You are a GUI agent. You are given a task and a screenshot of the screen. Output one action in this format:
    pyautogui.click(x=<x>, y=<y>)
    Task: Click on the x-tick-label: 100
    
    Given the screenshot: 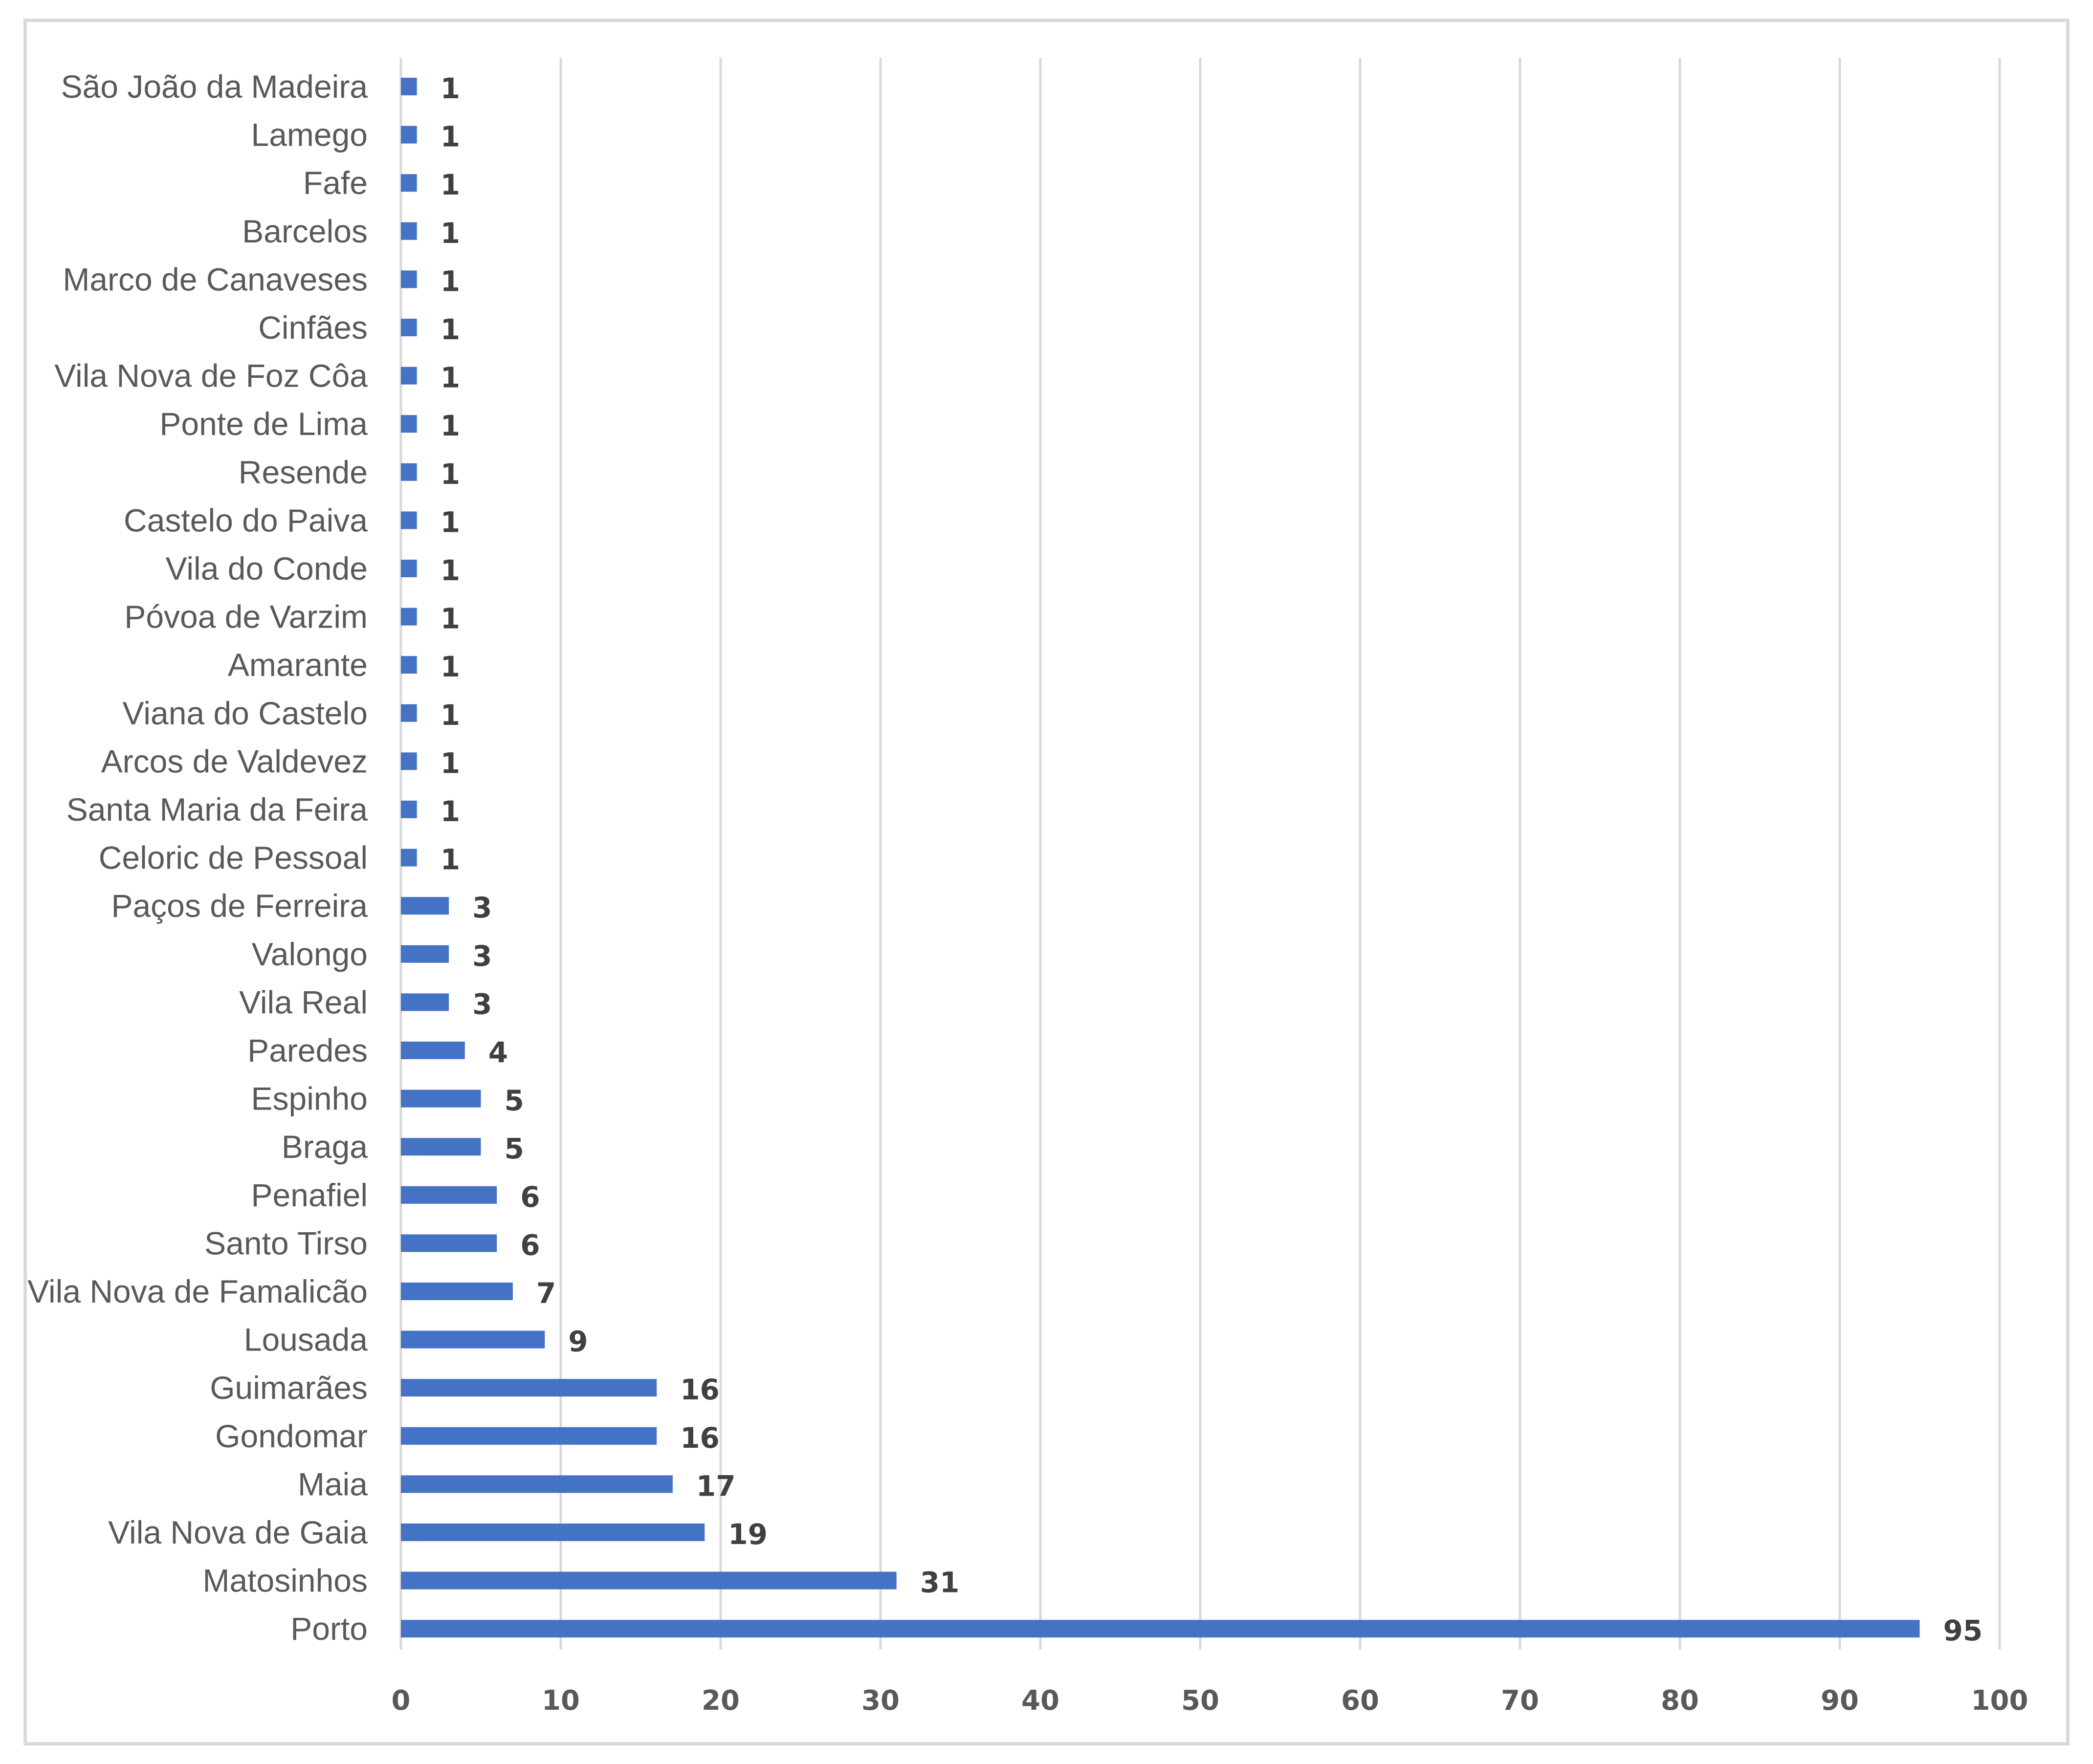 What is the action you would take?
    pyautogui.click(x=2000, y=1701)
    